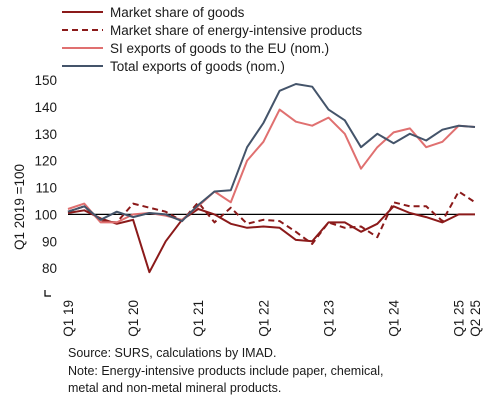  What do you see at coordinates (45, 107) in the screenshot?
I see `y-tick-label: 140` at bounding box center [45, 107].